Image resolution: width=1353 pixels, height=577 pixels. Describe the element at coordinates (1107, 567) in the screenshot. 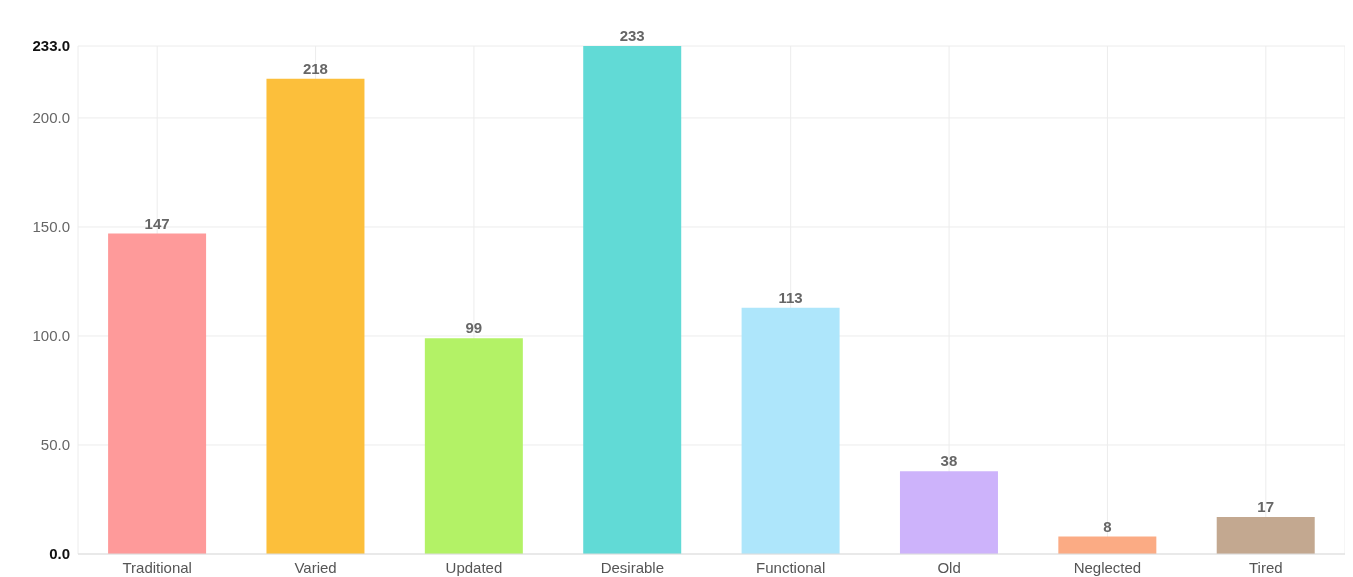

I see `x-tick-label: Neglected` at that location.